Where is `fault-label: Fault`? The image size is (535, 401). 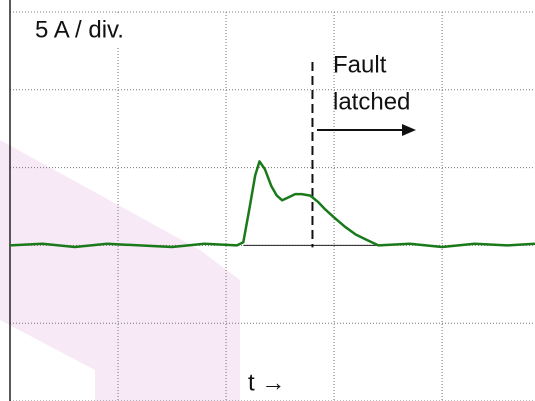 fault-label: Fault is located at coordinates (360, 64).